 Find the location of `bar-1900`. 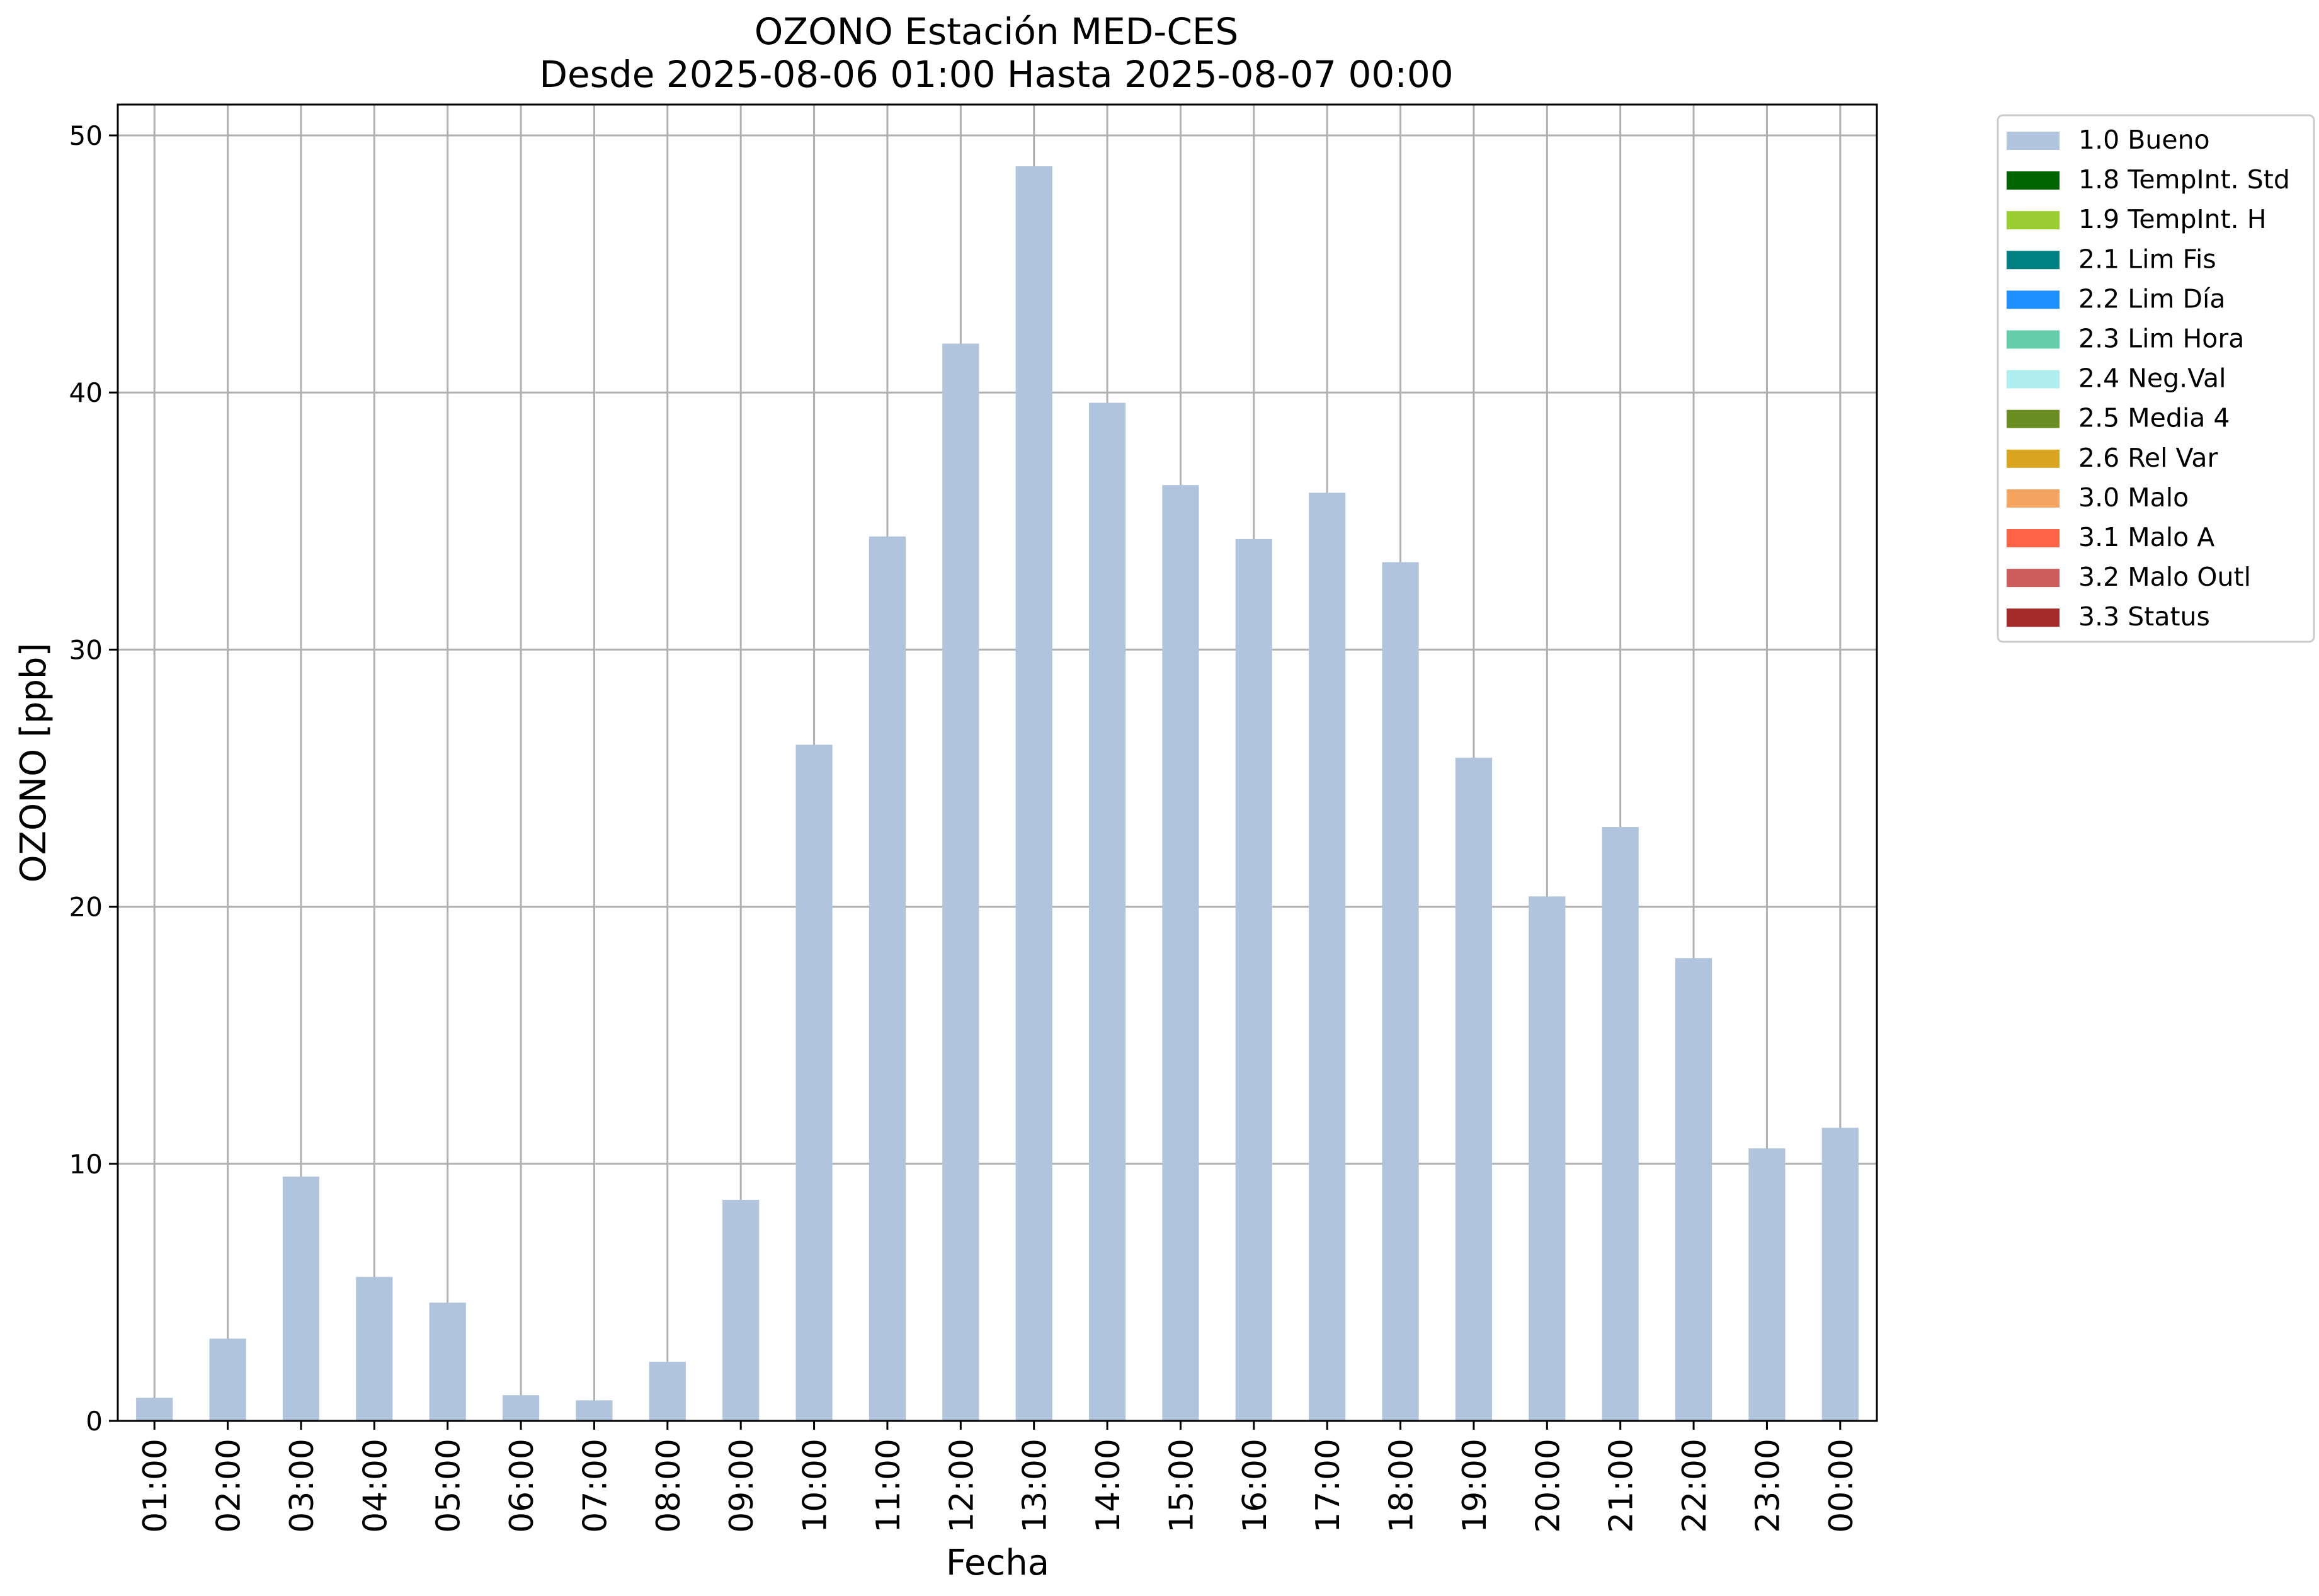

bar-1900 is located at coordinates (1474, 1089).